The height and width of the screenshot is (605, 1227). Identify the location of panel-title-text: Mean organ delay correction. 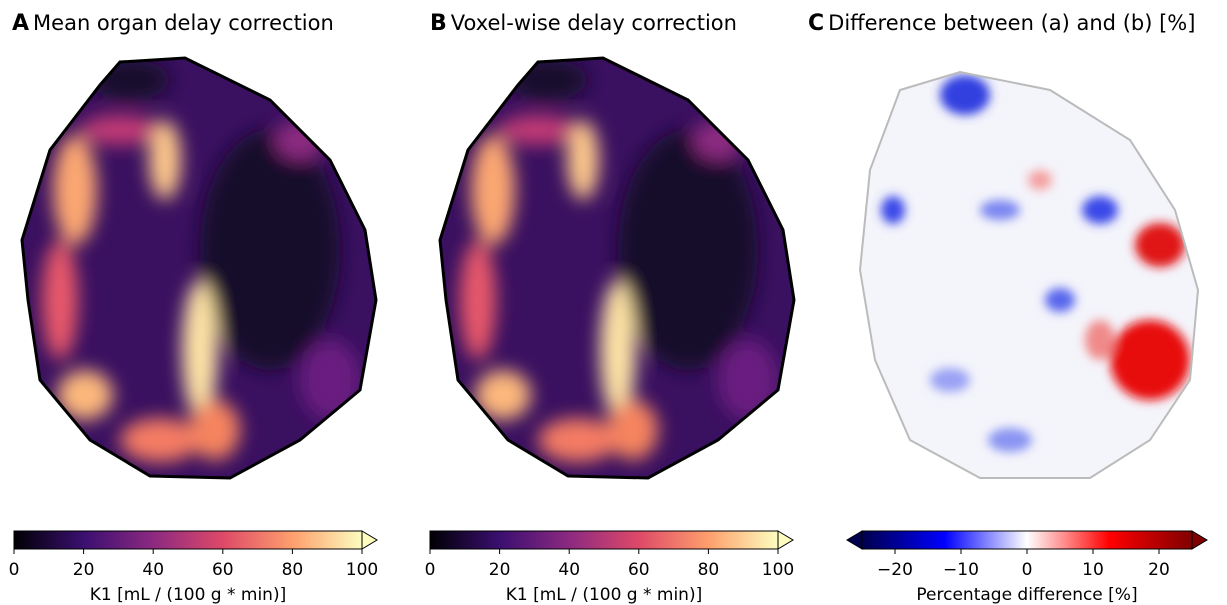
(183, 23).